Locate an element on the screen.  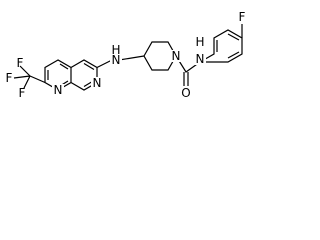
atom-label: O is located at coordinates (185, 93).